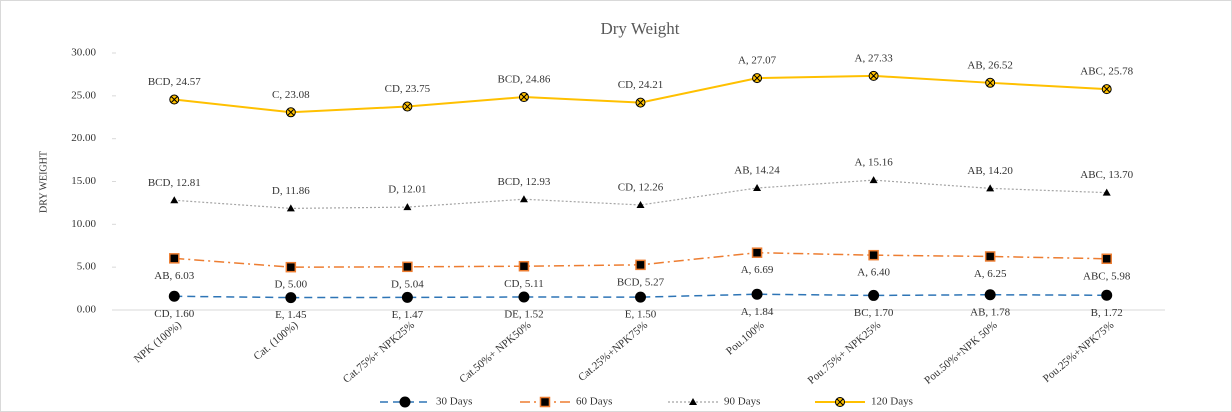  I want to click on data-label: A, 27.33, so click(874, 58).